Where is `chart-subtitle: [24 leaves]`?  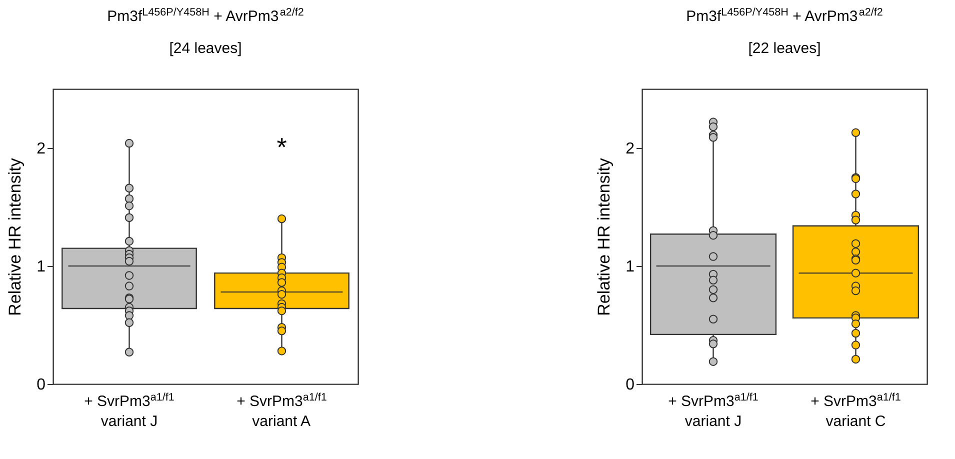 chart-subtitle: [24 leaves] is located at coordinates (205, 48).